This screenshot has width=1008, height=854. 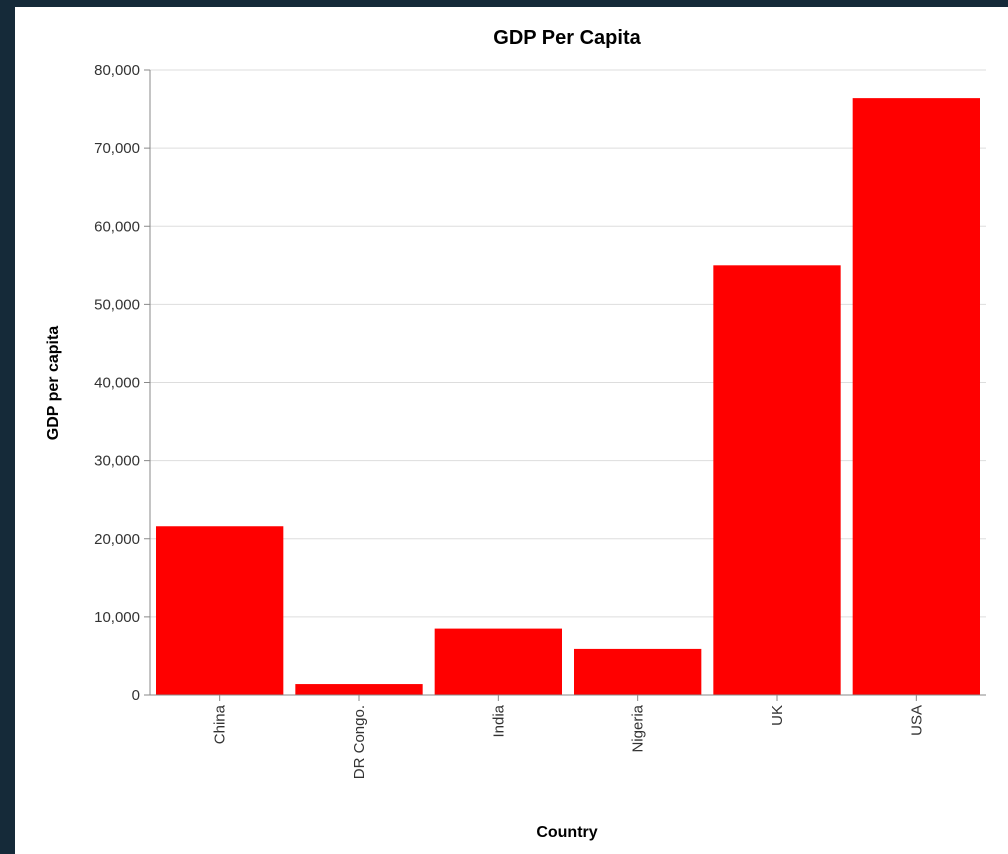 I want to click on chart-title: GDP Per Capita, so click(x=567, y=38).